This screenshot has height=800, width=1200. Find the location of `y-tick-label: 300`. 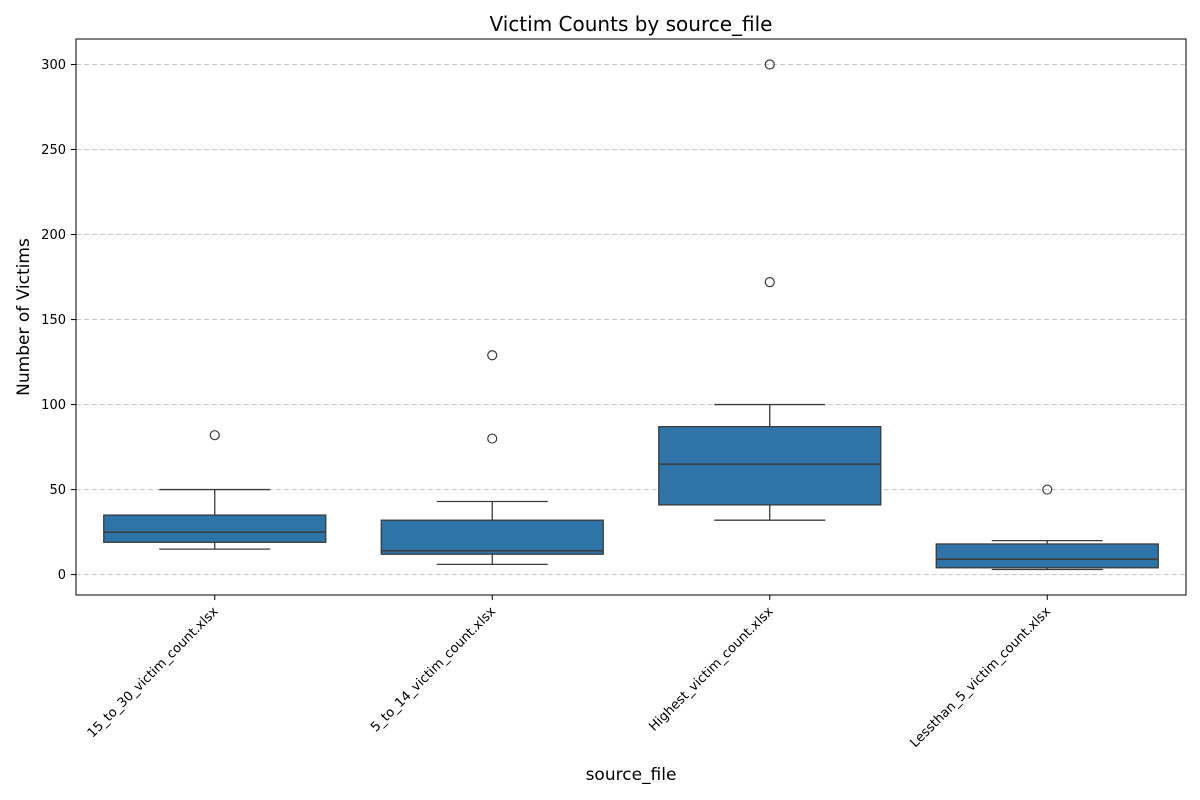

y-tick-label: 300 is located at coordinates (53, 65).